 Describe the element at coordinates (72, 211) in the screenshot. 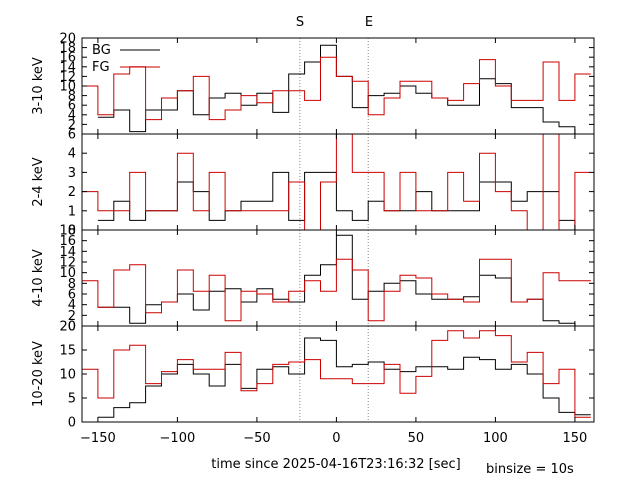

I see `y-tick-label: 1` at that location.